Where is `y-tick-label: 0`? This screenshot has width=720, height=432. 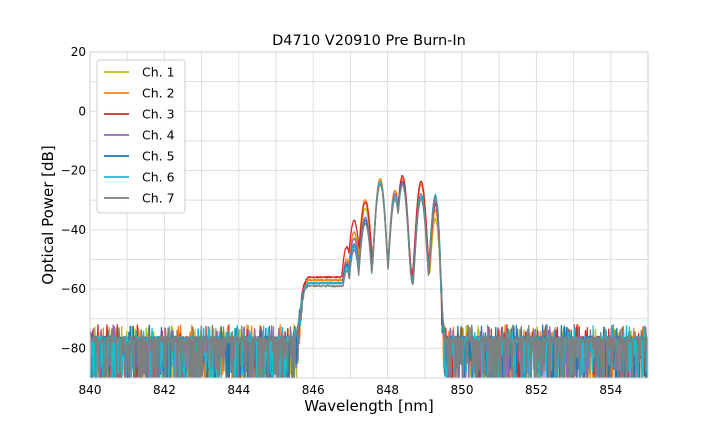
y-tick-label: 0 is located at coordinates (82, 111).